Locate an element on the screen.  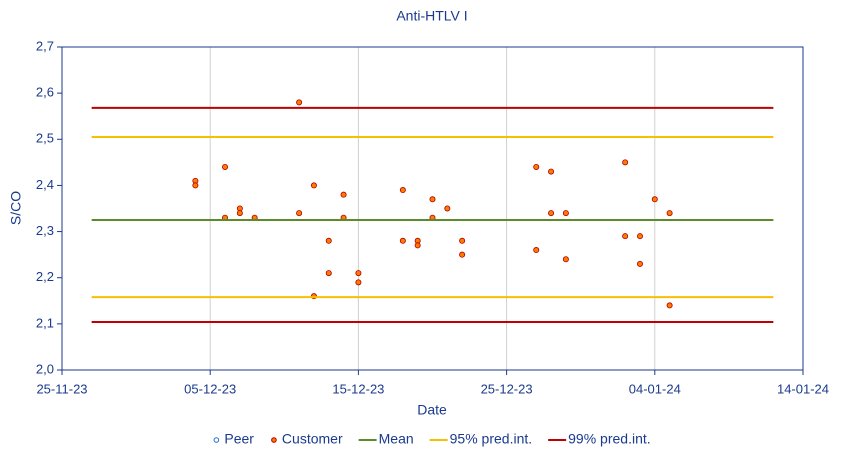
legend-label: Customer is located at coordinates (312, 439).